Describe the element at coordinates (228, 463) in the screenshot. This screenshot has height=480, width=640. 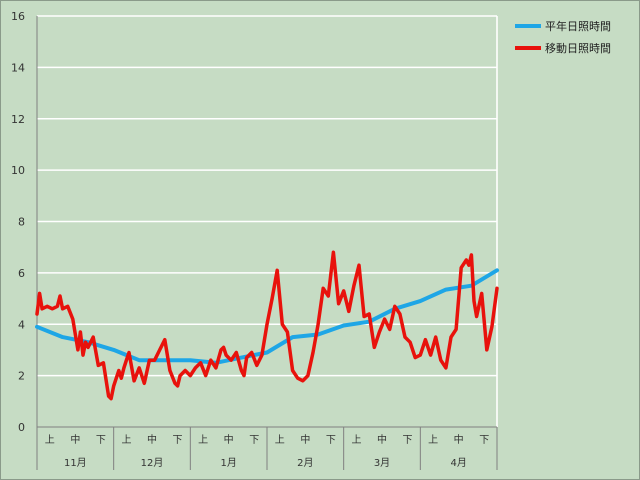
I see `month-label: 1月` at that location.